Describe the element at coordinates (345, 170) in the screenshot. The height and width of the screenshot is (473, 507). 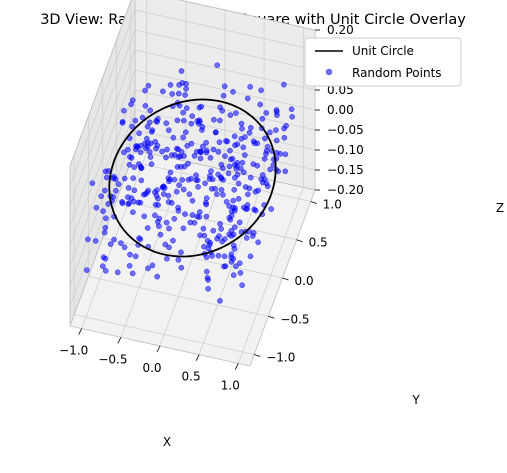
I see `z-tick-label: −0.15` at that location.